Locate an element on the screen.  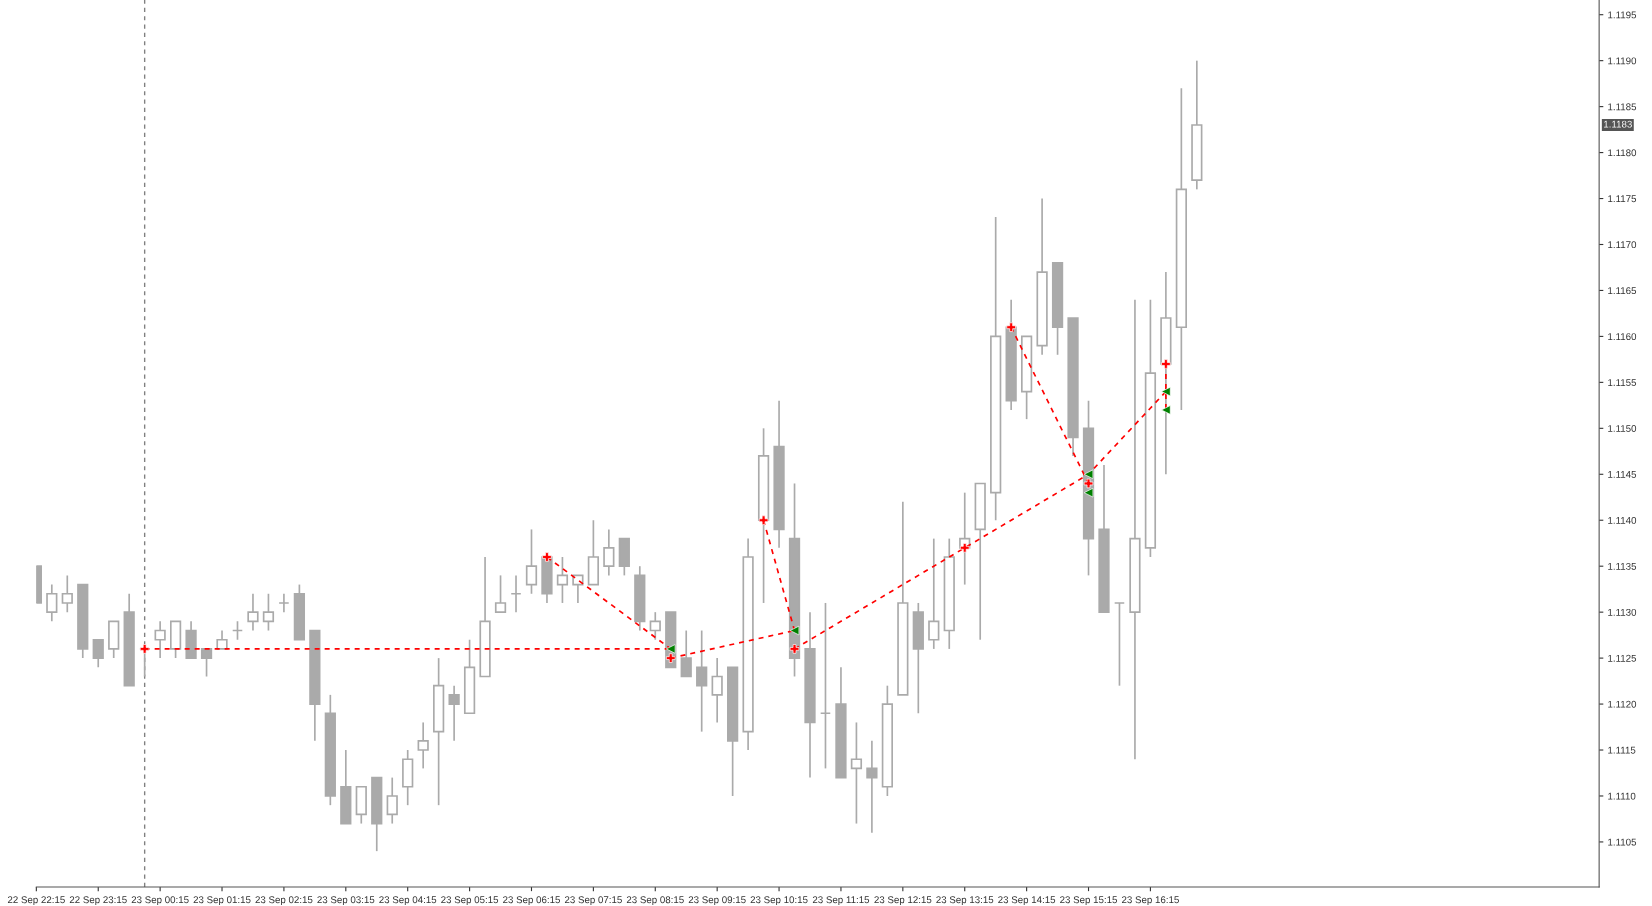
y-tick-label: 1.1130 is located at coordinates (1622, 612).